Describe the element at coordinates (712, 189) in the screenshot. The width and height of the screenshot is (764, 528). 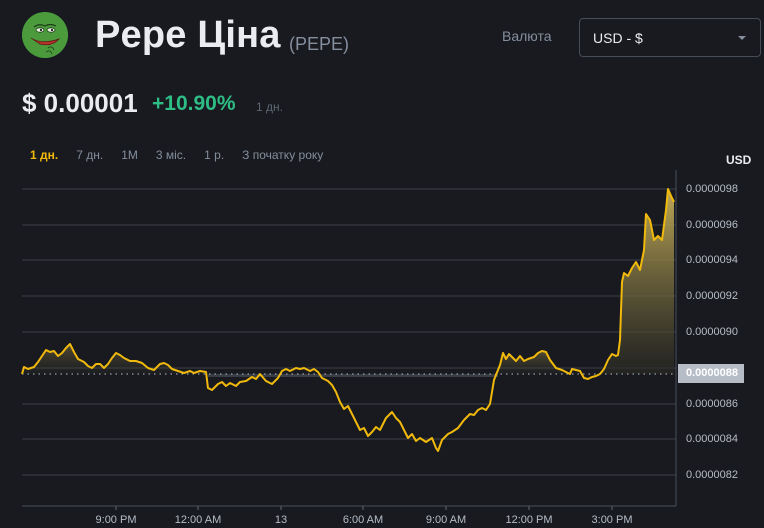
I see `y-axis-label: 0.0000098` at that location.